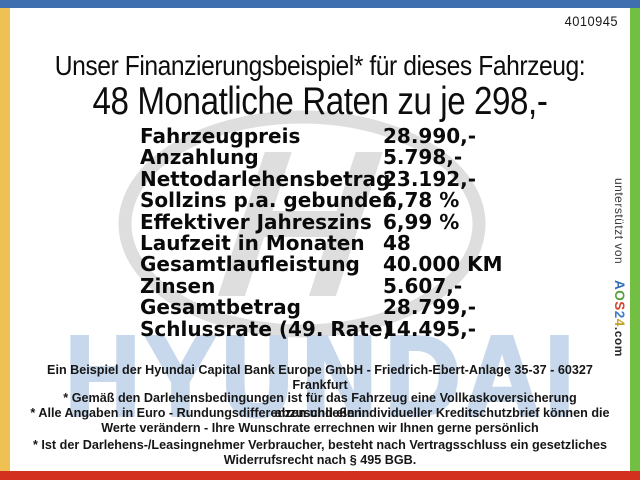  I want to click on table-row: Schlussrate (49. Rate) 14.495,-, so click(370, 328).